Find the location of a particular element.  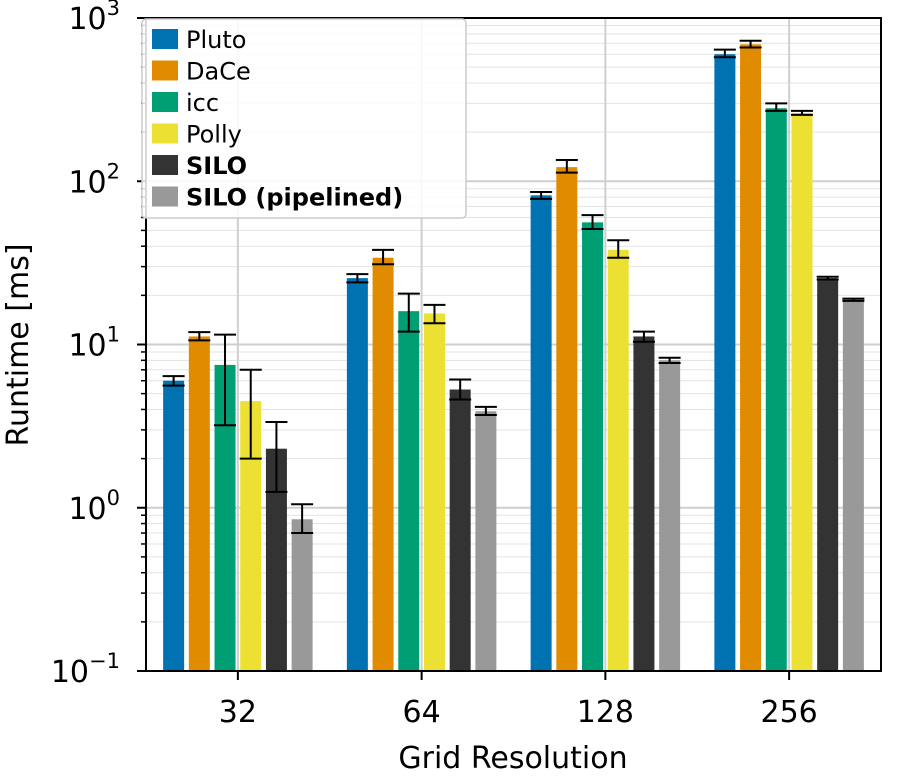

x-tick-label: 256 is located at coordinates (788, 712).